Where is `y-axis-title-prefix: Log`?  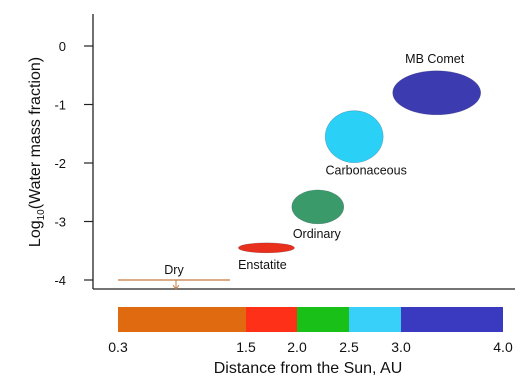
y-axis-title-prefix: Log is located at coordinates (35, 233).